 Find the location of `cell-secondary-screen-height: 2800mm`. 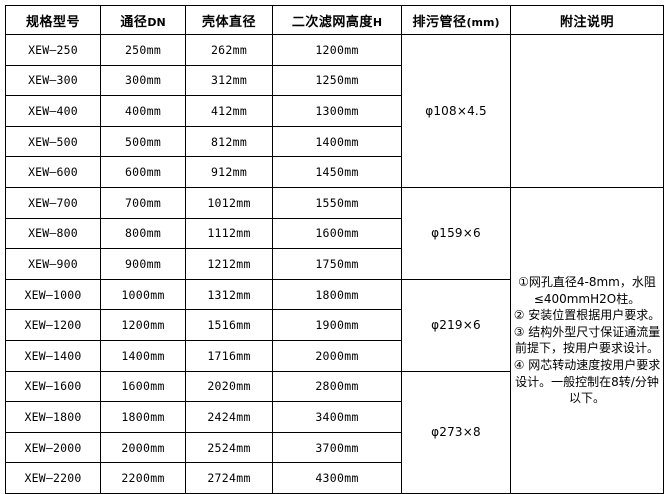

cell-secondary-screen-height: 2800mm is located at coordinates (337, 386).